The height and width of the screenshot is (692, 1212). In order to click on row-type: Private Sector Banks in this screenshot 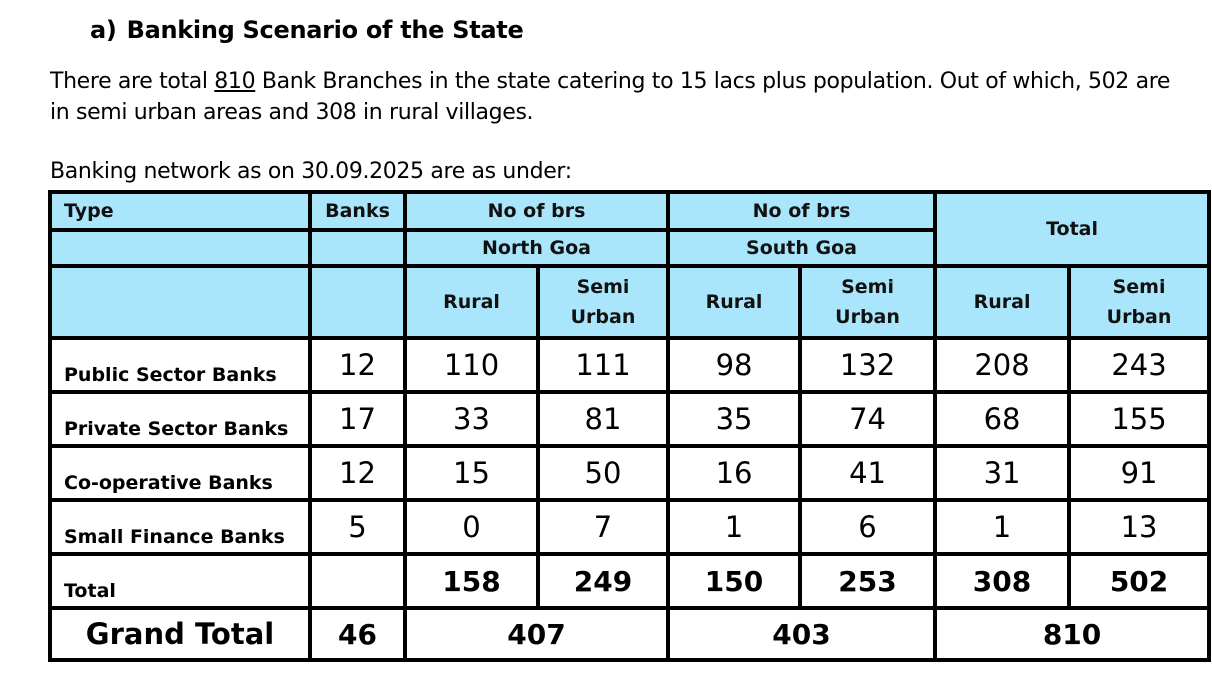, I will do `click(180, 419)`.